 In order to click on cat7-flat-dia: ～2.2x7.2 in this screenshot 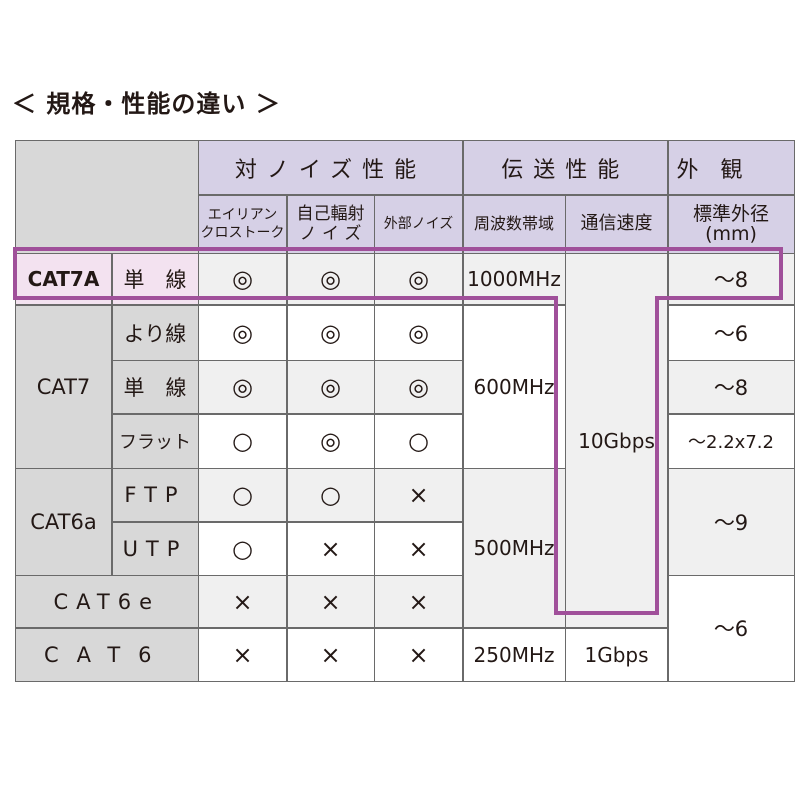, I will do `click(731, 441)`.